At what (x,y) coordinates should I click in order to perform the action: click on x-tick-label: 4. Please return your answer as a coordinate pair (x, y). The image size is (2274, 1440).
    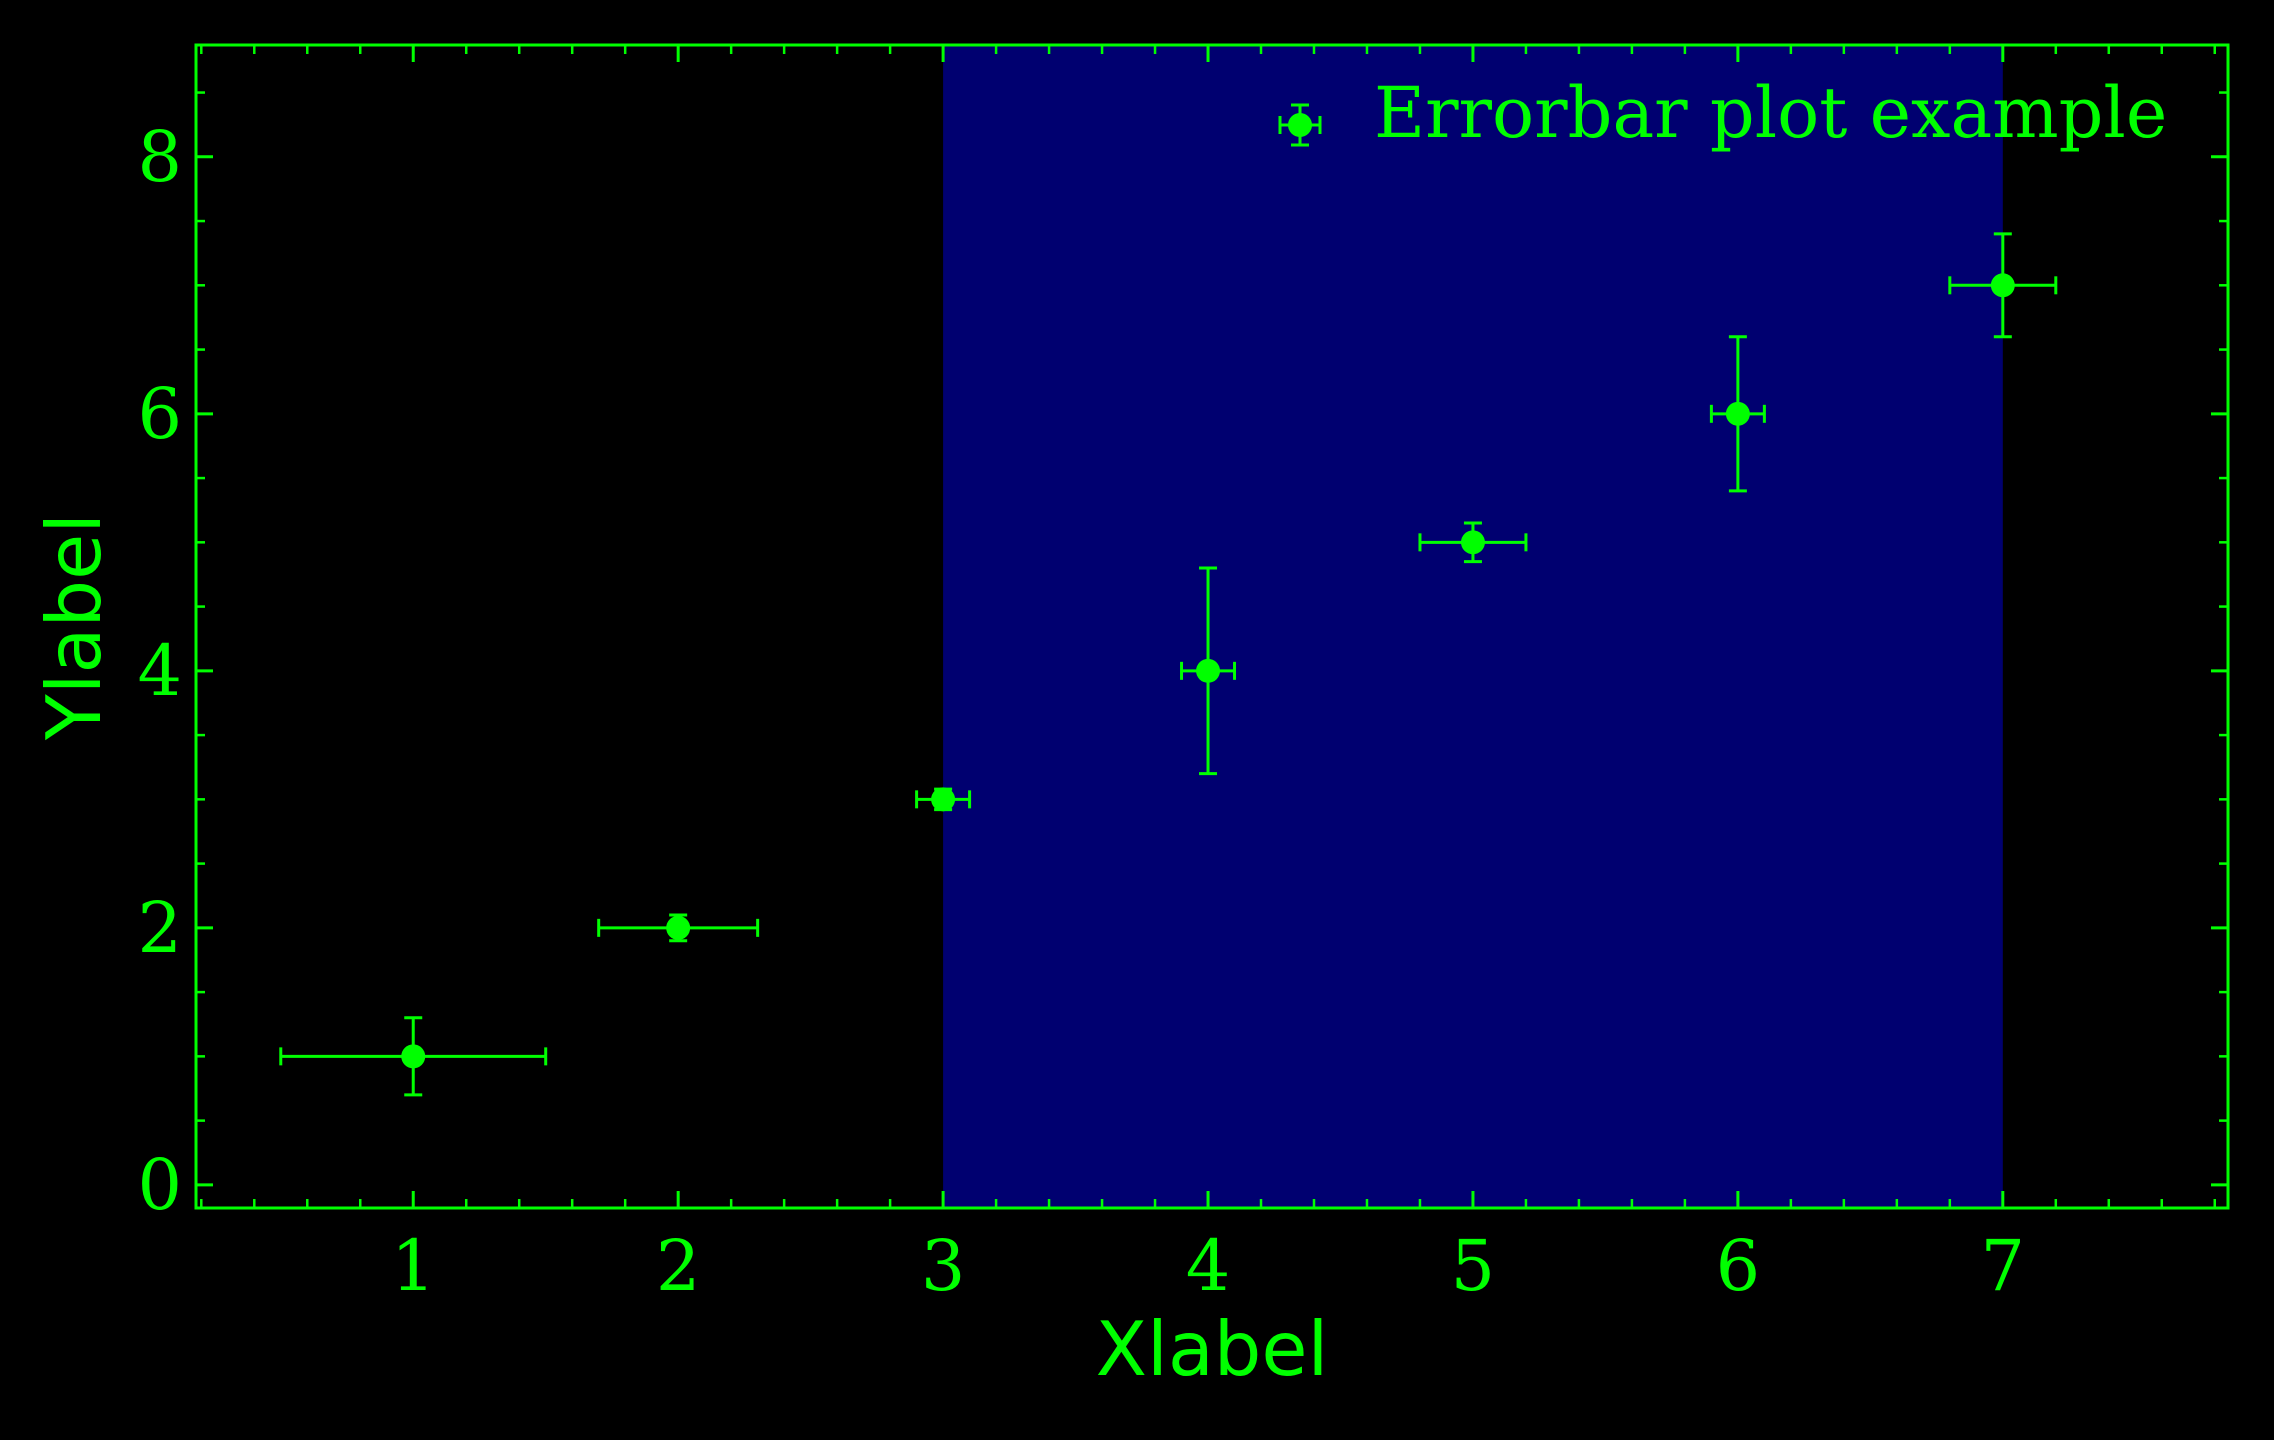
    Looking at the image, I should click on (1208, 1266).